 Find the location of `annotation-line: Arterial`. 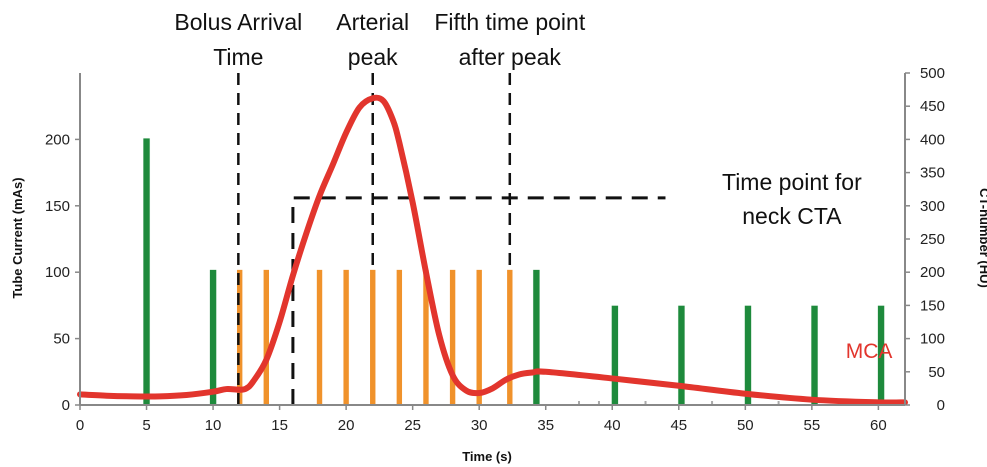

annotation-line: Arterial is located at coordinates (372, 22).